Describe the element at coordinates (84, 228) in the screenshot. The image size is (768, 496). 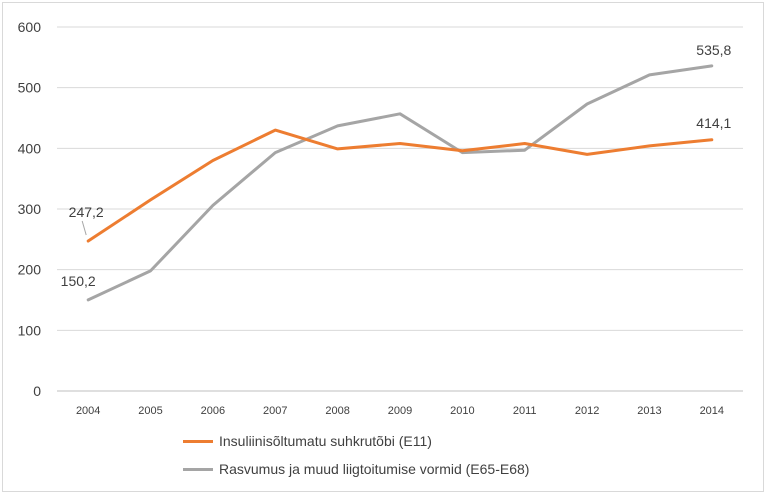
I see `leader-line` at that location.